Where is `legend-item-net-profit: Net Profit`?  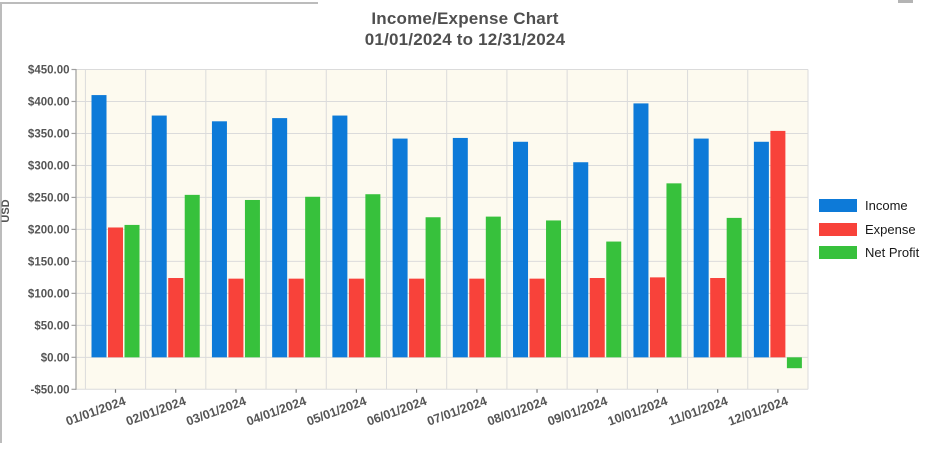 legend-item-net-profit: Net Profit is located at coordinates (869, 252).